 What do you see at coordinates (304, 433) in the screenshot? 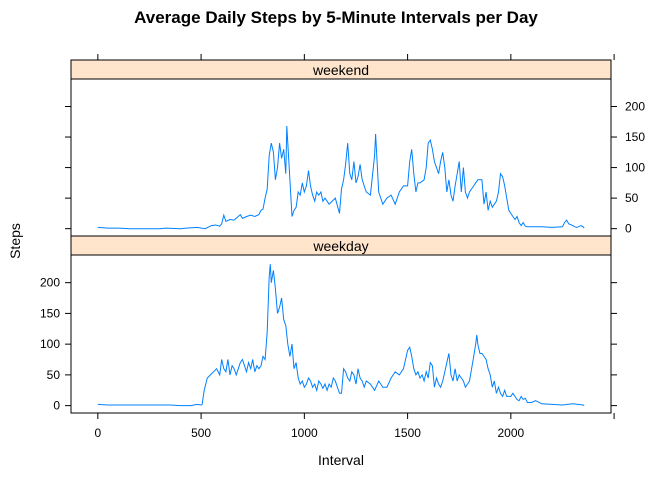
I see `x-tick-label: 1000` at bounding box center [304, 433].